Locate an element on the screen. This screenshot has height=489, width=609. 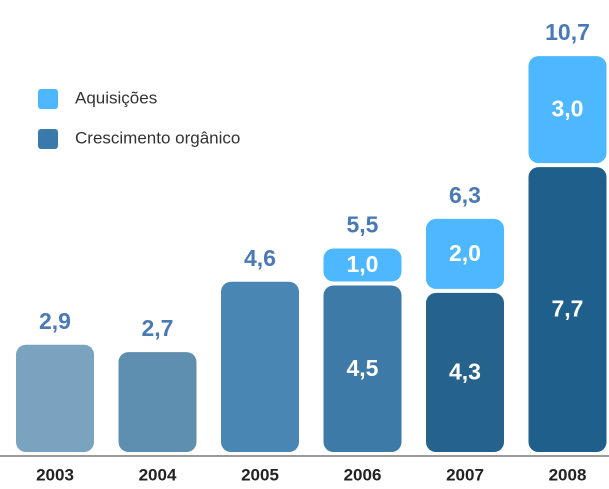
total-label: 2,9 is located at coordinates (55, 321).